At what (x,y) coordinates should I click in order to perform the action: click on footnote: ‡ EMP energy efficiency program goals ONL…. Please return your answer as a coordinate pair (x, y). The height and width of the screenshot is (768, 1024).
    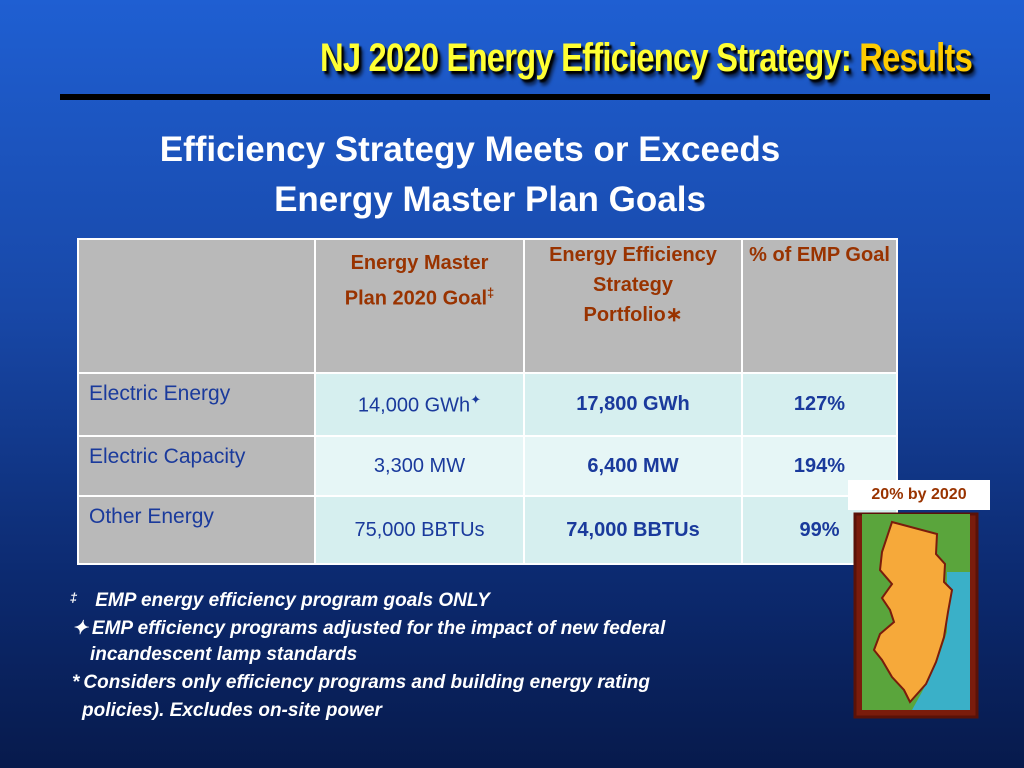
    Looking at the image, I should click on (280, 601).